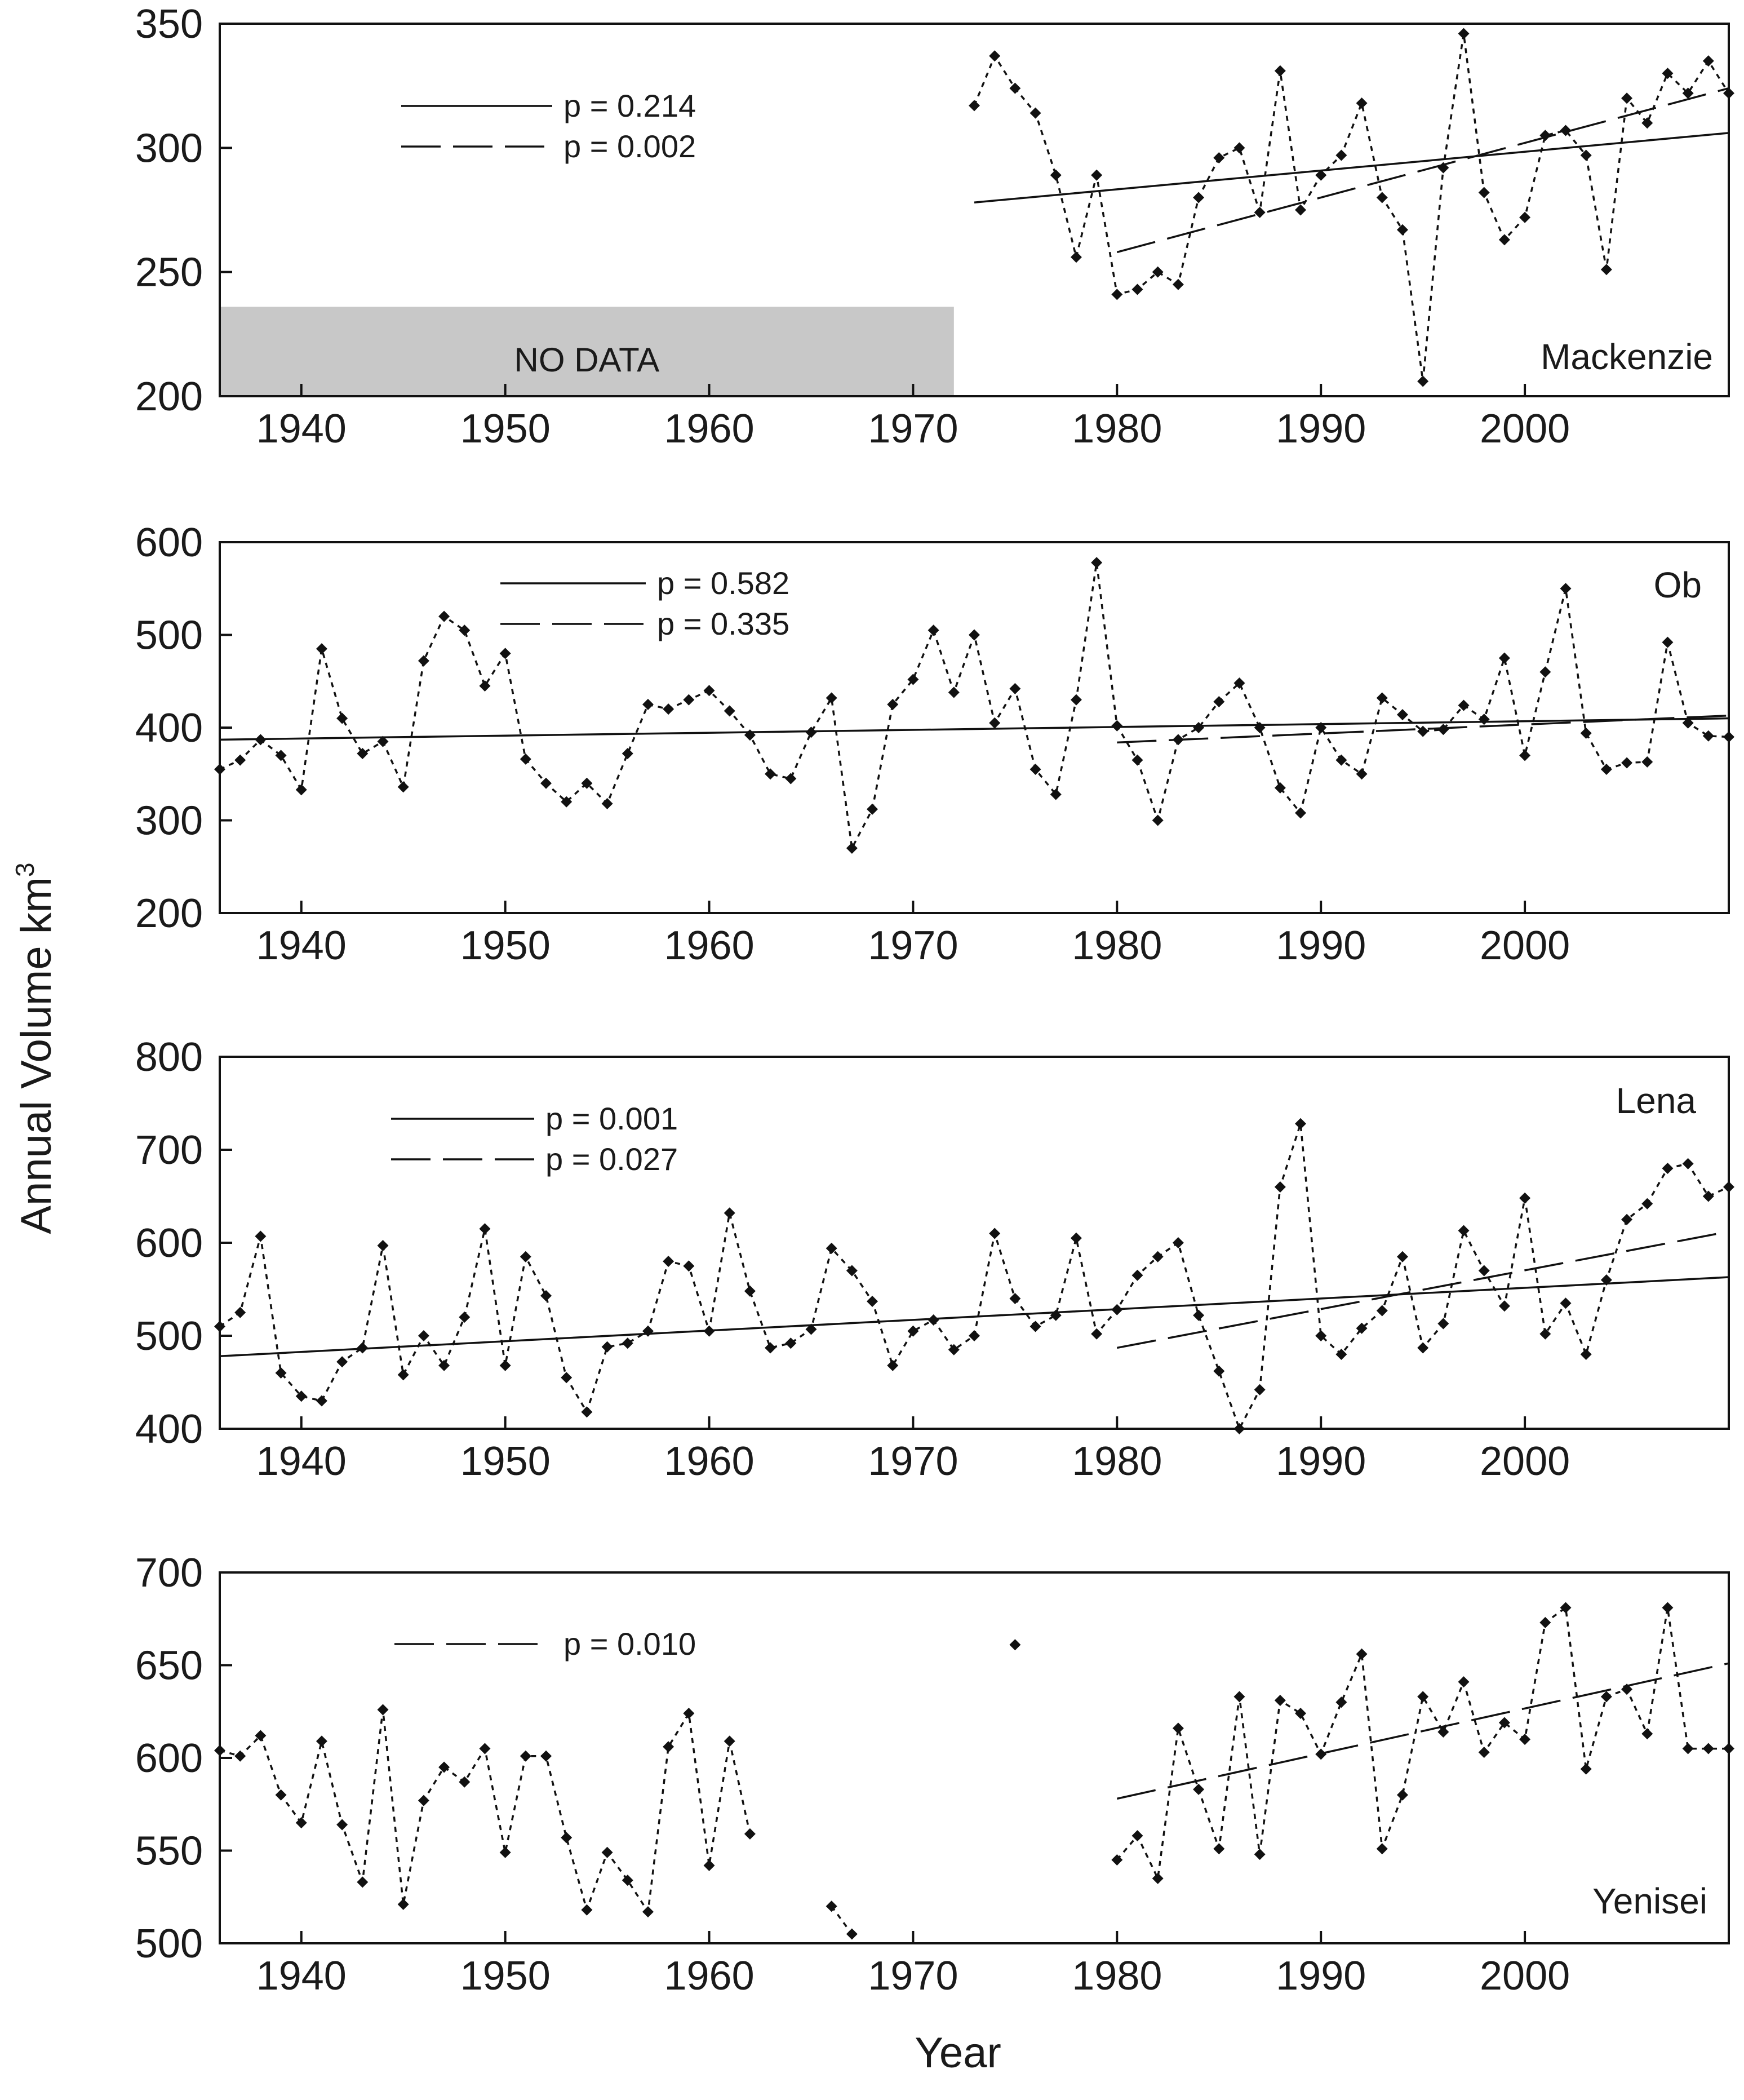  I want to click on panel-name: Lena, so click(1656, 1100).